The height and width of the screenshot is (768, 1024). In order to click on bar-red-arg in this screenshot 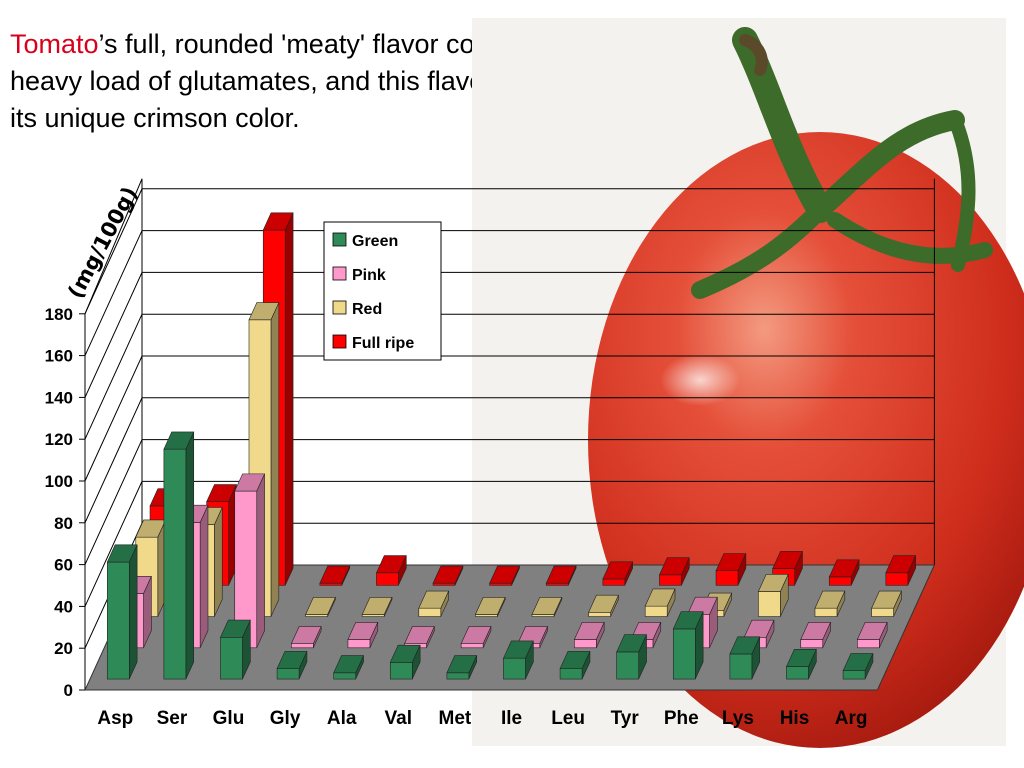, I will do `click(886, 603)`.